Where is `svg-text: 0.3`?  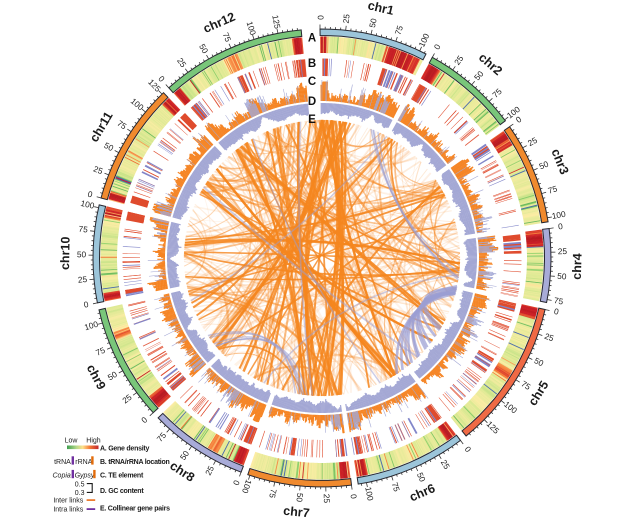
svg-text: 0.3 is located at coordinates (80, 493).